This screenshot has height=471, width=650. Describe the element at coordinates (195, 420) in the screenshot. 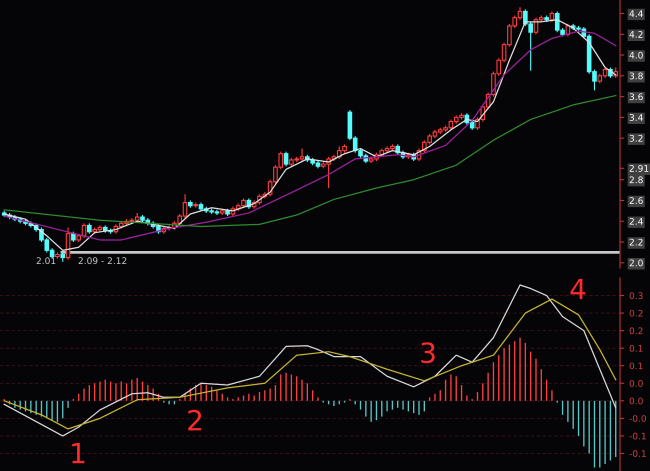

I see `annotation: 2` at that location.